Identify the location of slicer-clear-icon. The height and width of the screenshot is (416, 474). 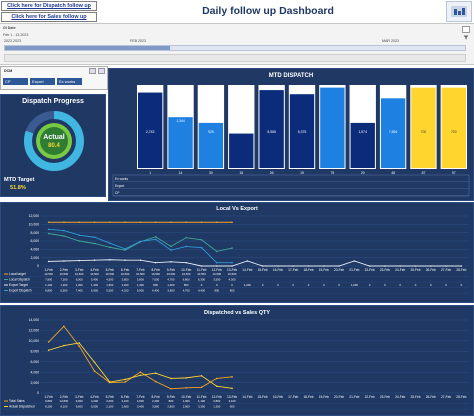
(101, 71).